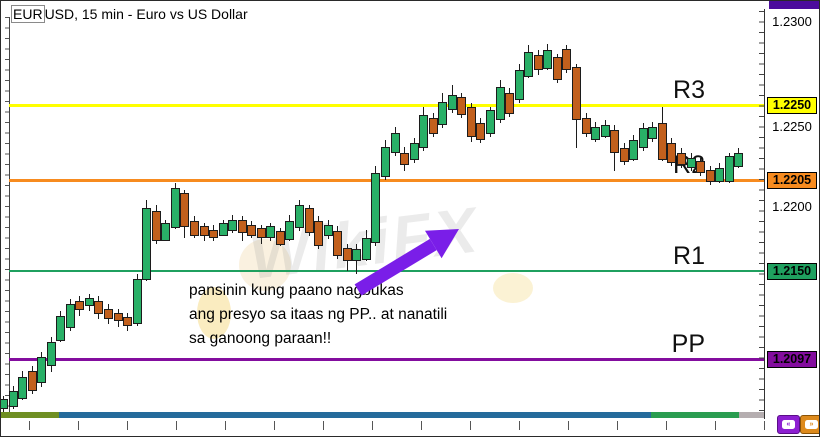 The width and height of the screenshot is (820, 437). I want to click on prev-button: «, so click(788, 424).